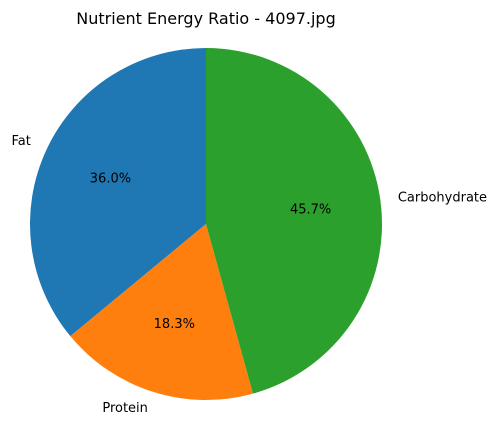 The height and width of the screenshot is (427, 503). I want to click on slice-percent-fat: 36.0%, so click(110, 179).